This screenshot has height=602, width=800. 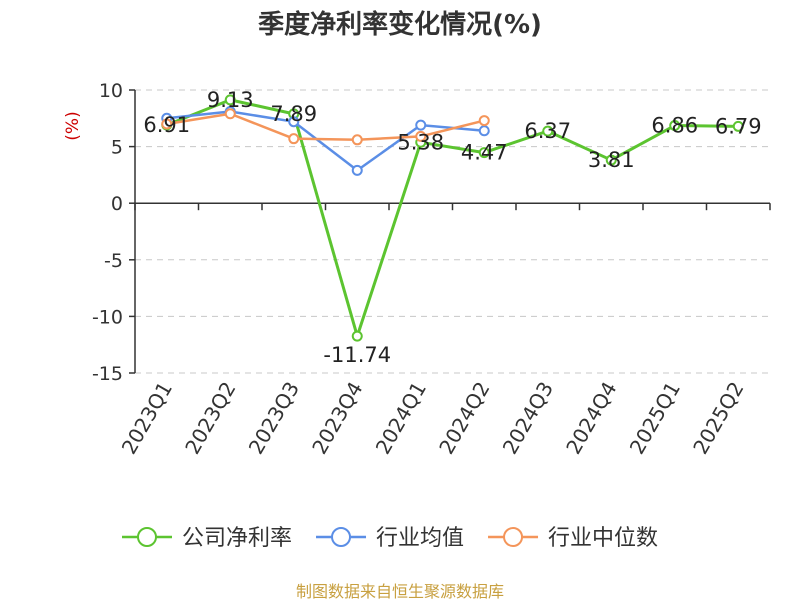 What do you see at coordinates (117, 148) in the screenshot?
I see `y-tick-label: 5` at bounding box center [117, 148].